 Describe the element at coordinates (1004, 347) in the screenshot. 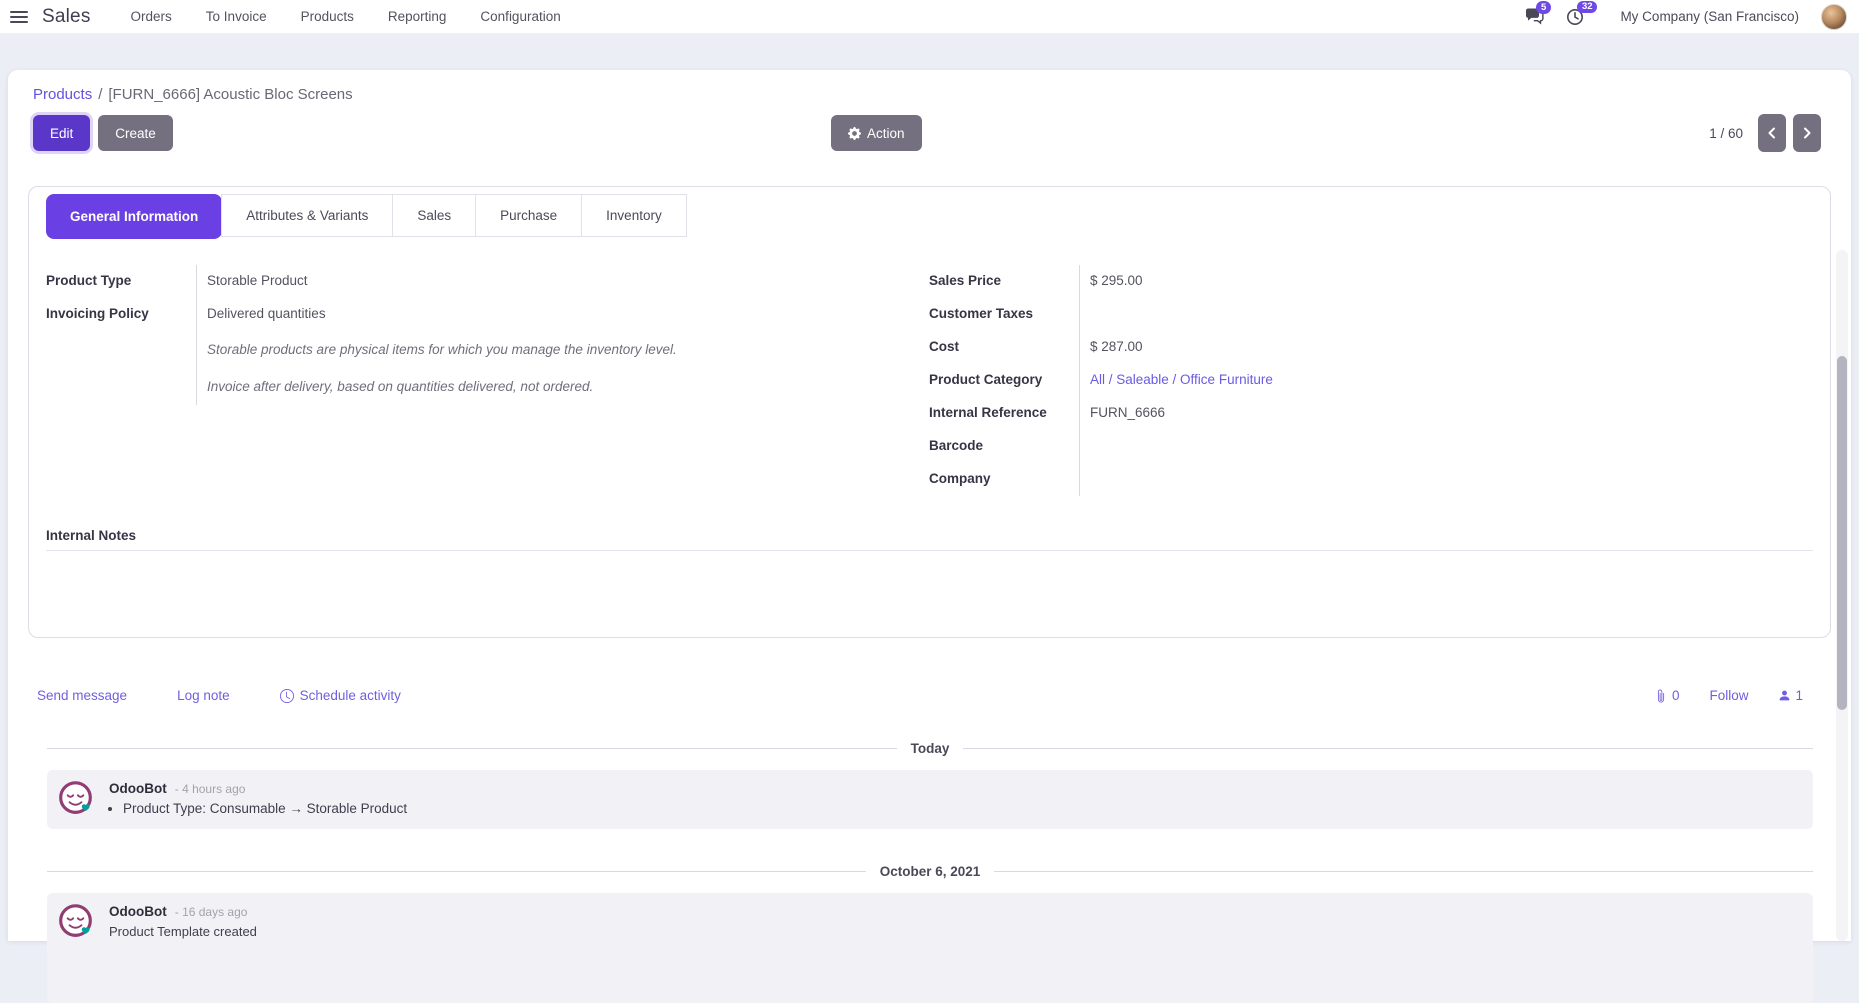

I see `cost-label: Cost` at that location.